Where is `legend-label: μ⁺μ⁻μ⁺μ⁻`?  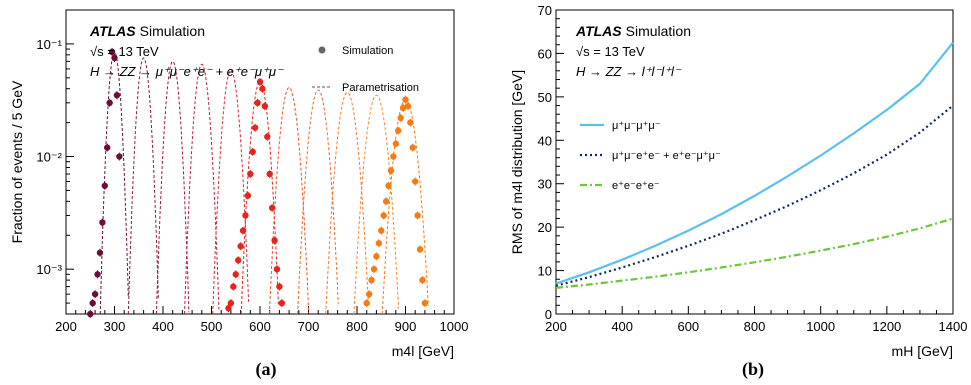
legend-label: μ⁺μ⁻μ⁺μ⁻ is located at coordinates (636, 126).